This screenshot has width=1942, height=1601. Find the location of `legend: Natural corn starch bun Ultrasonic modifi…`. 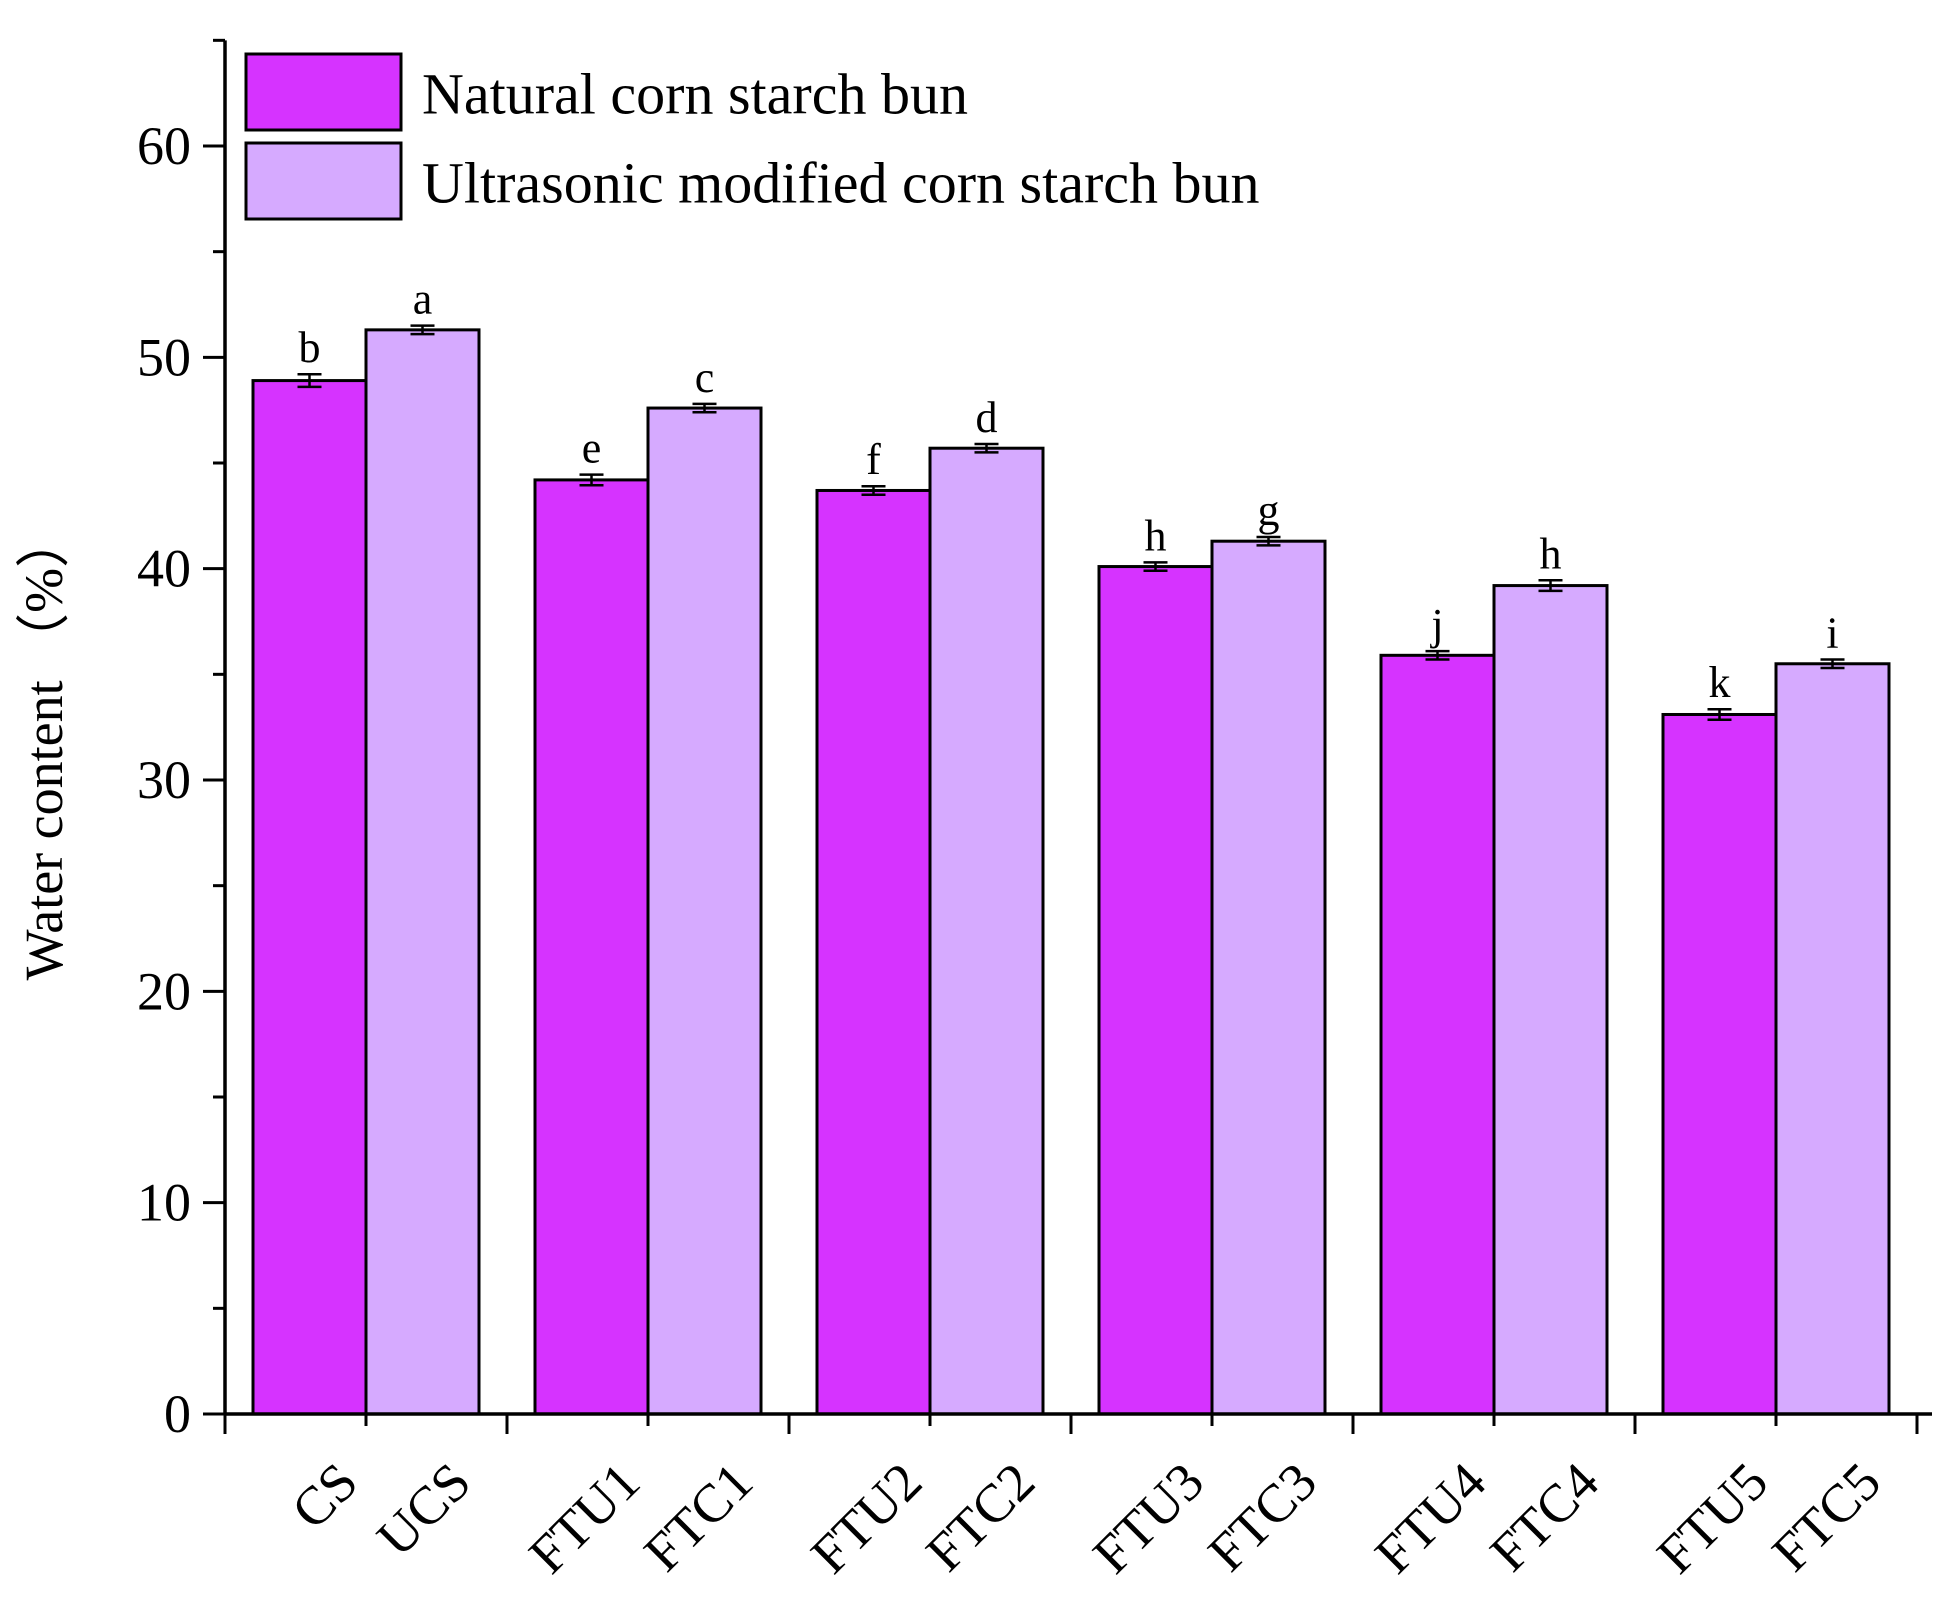

legend: Natural corn starch bun Ultrasonic modifi… is located at coordinates (752, 136).